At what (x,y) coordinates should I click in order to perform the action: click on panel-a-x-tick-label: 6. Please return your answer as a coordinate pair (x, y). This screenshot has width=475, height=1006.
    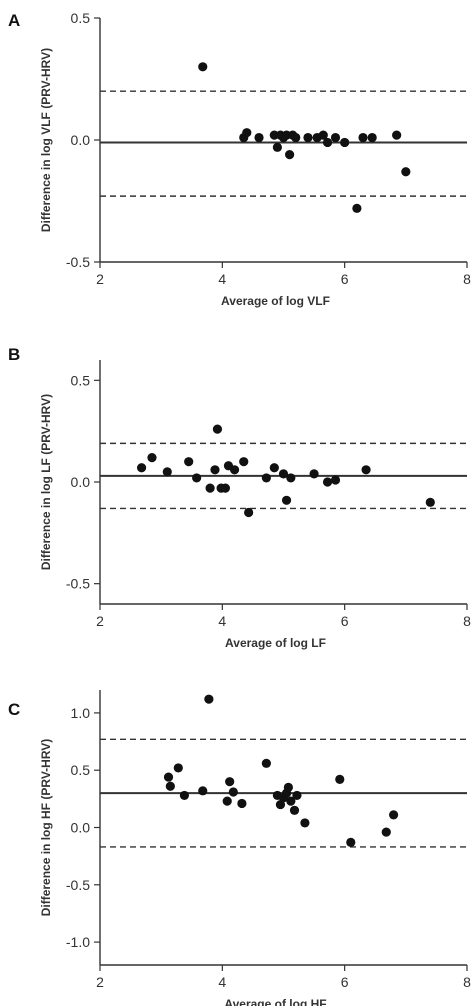
    Looking at the image, I should click on (345, 279).